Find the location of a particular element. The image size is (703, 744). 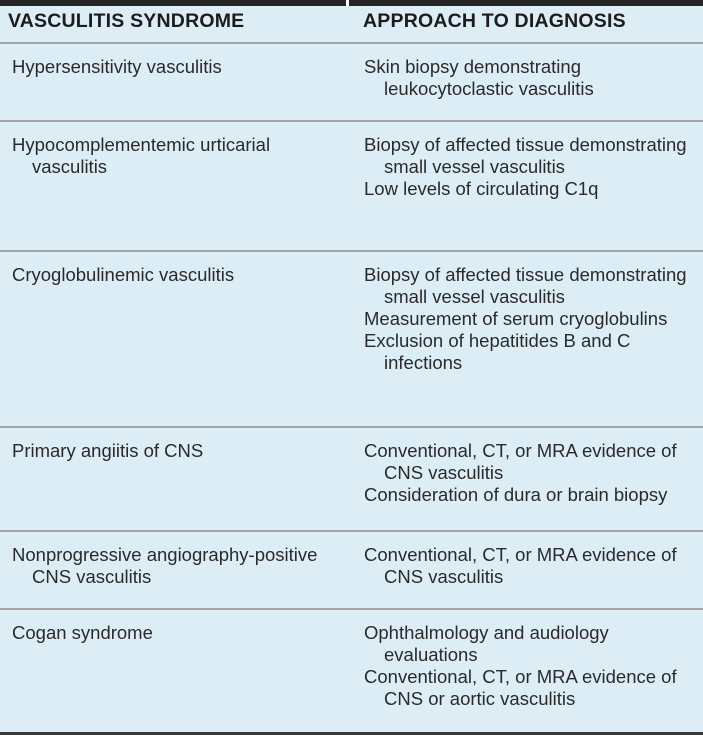

header-column-divider is located at coordinates (347, 3).